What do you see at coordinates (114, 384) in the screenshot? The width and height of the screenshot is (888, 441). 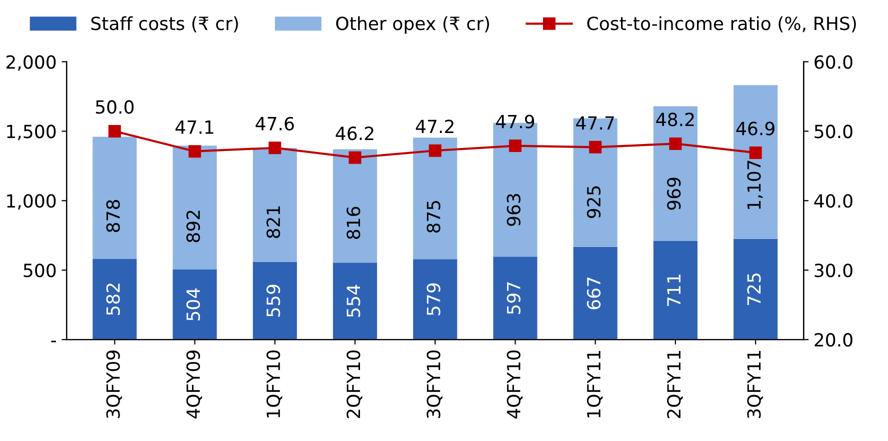 I see `x-tick-label: 3QFY09` at bounding box center [114, 384].